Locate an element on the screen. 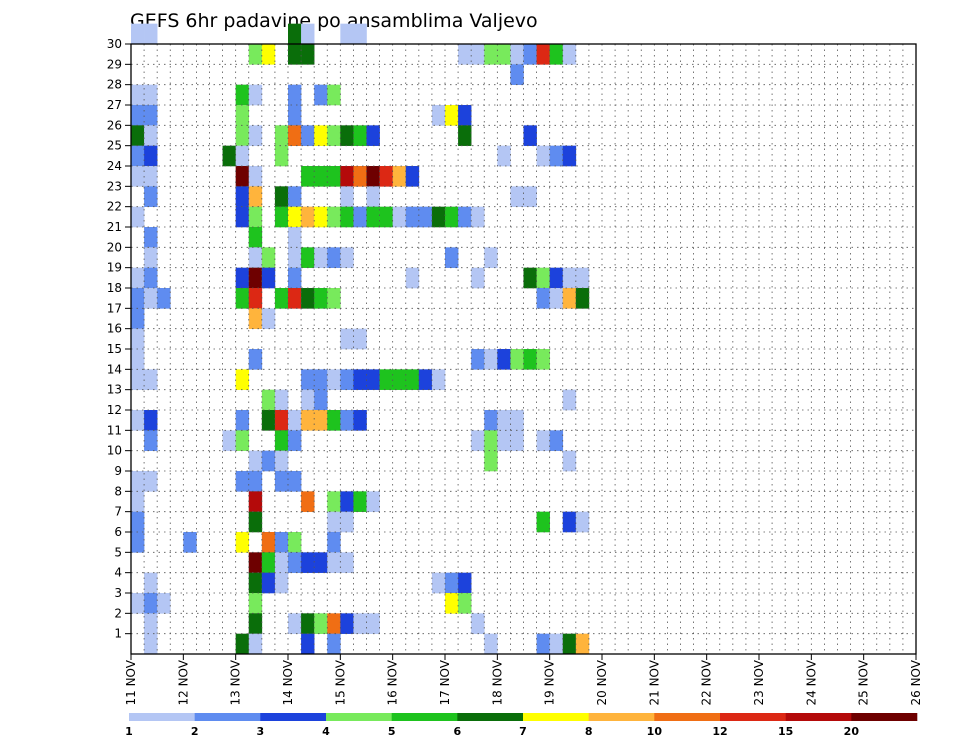  y-tick-label: 12 is located at coordinates (114, 410).